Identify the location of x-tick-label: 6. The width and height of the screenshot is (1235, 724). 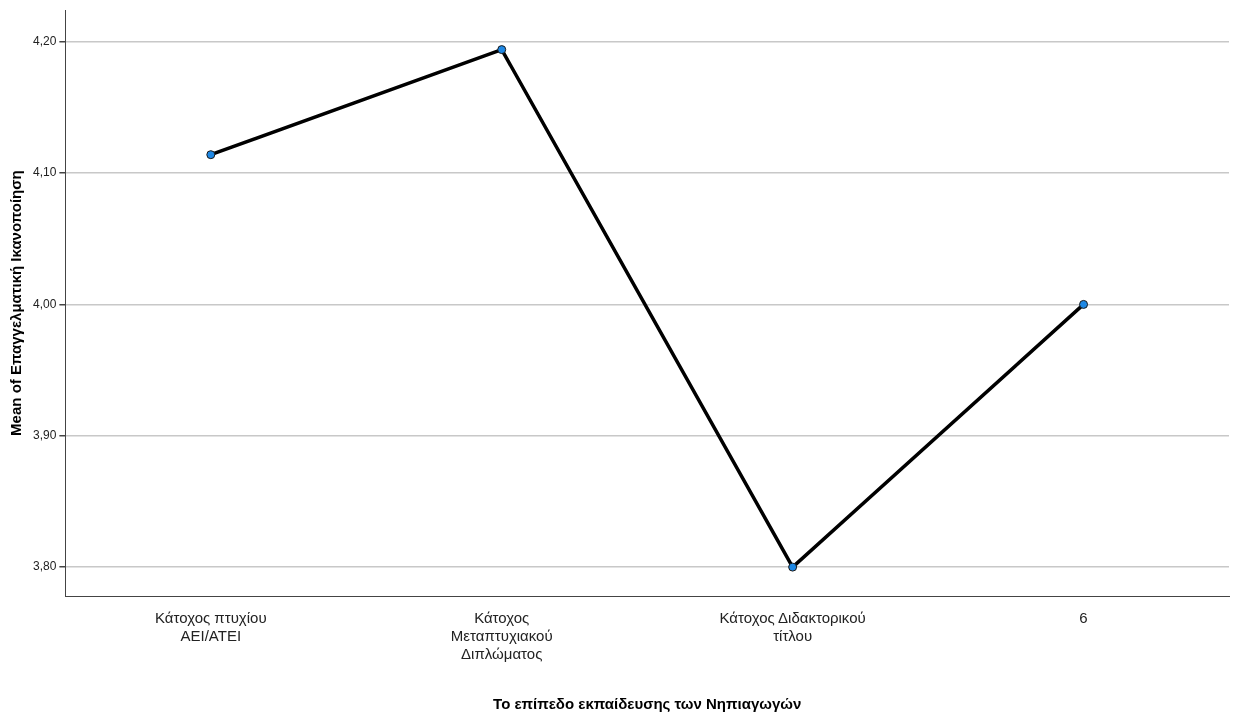
(1083, 618).